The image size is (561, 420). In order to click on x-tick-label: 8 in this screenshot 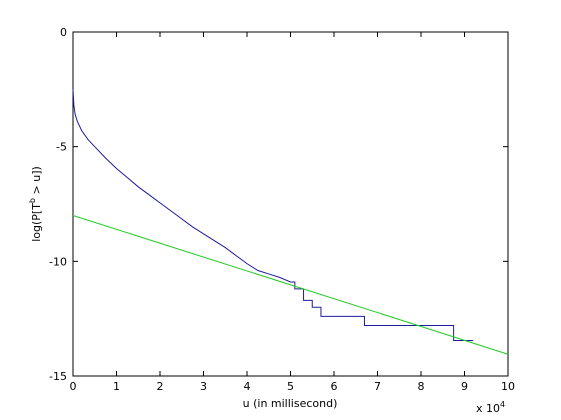, I will do `click(421, 386)`.